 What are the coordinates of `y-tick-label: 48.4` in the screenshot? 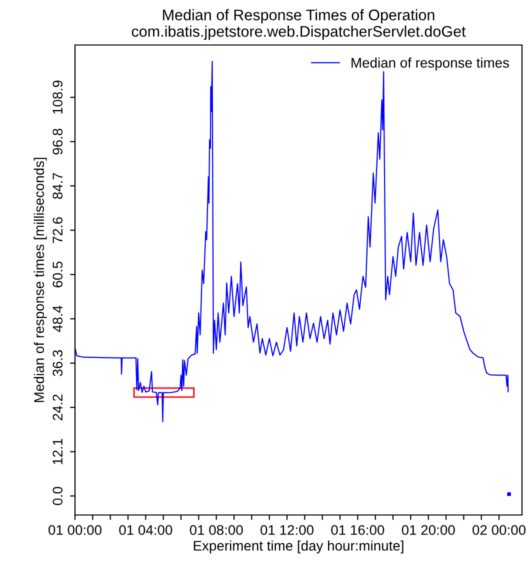 It's located at (57, 319).